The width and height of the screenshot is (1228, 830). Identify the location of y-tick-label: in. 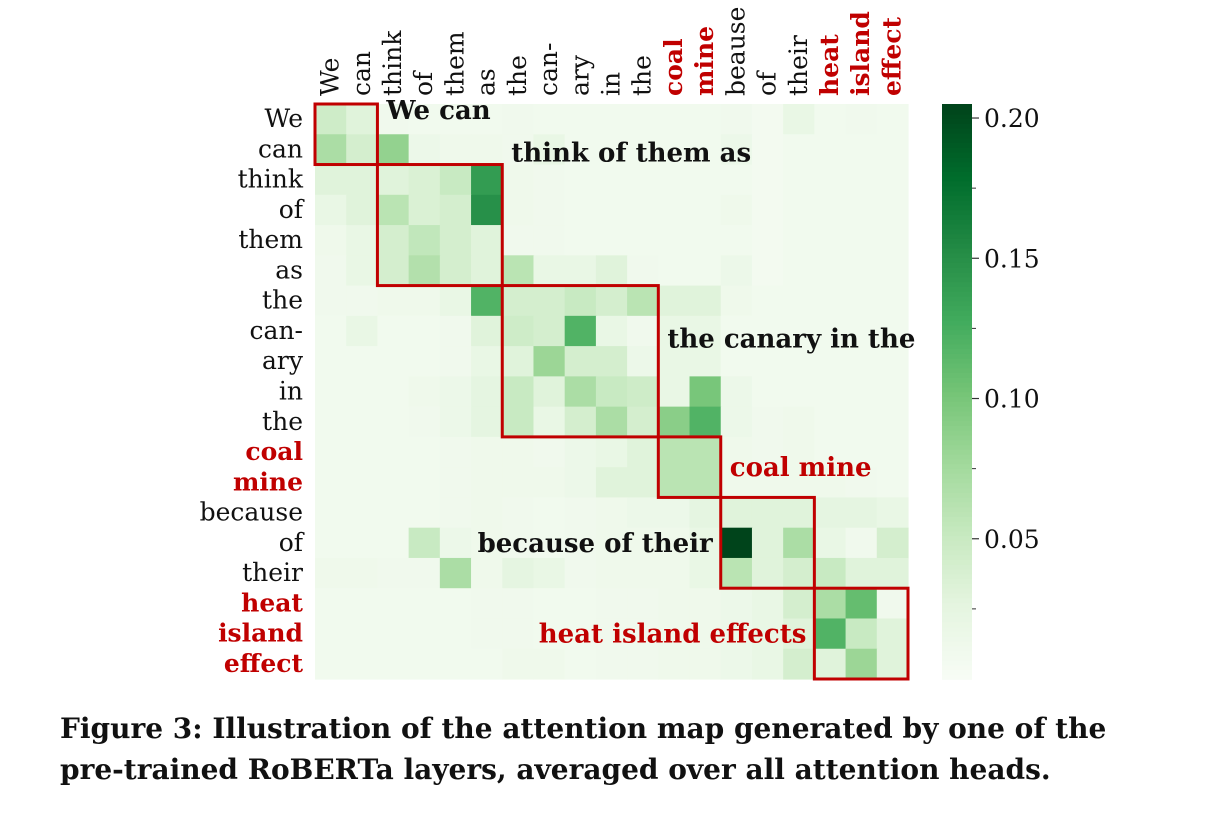
(291, 391).